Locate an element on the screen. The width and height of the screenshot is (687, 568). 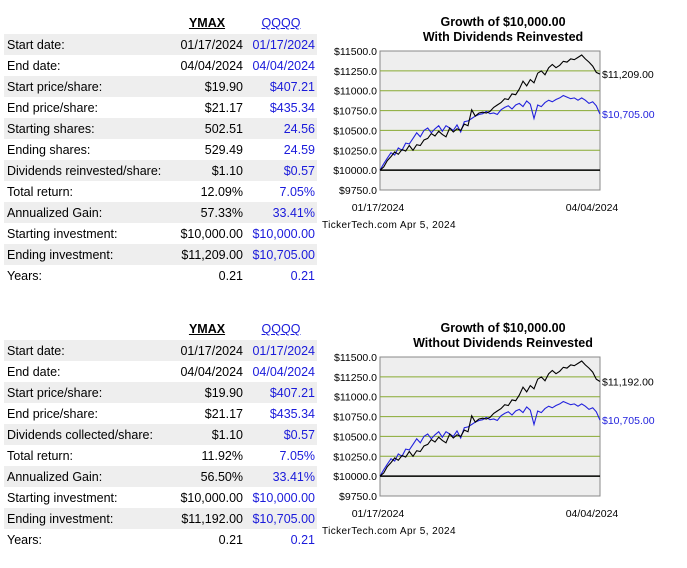
table-row: Dividends collected/share: $1.10 $0.57 is located at coordinates (160, 434).